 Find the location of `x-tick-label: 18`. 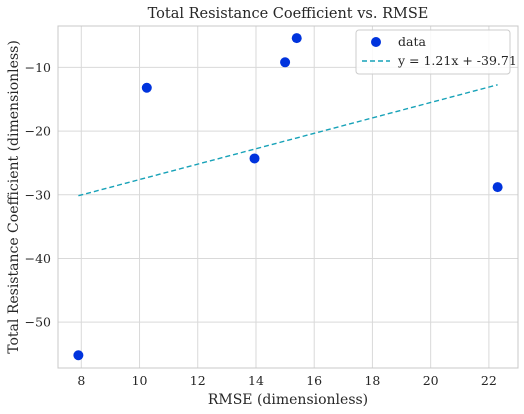

x-tick-label: 18 is located at coordinates (372, 380).